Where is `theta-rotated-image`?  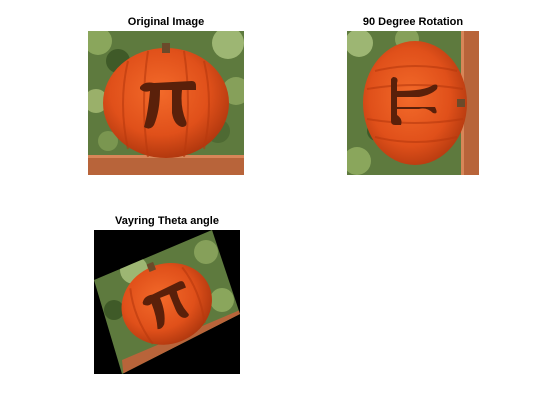
theta-rotated-image is located at coordinates (167, 302).